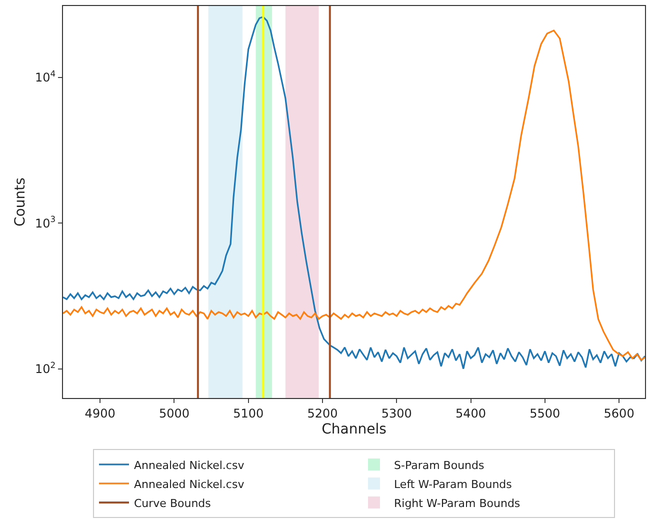  Describe the element at coordinates (248, 413) in the screenshot. I see `x-tick-label: 5100` at that location.